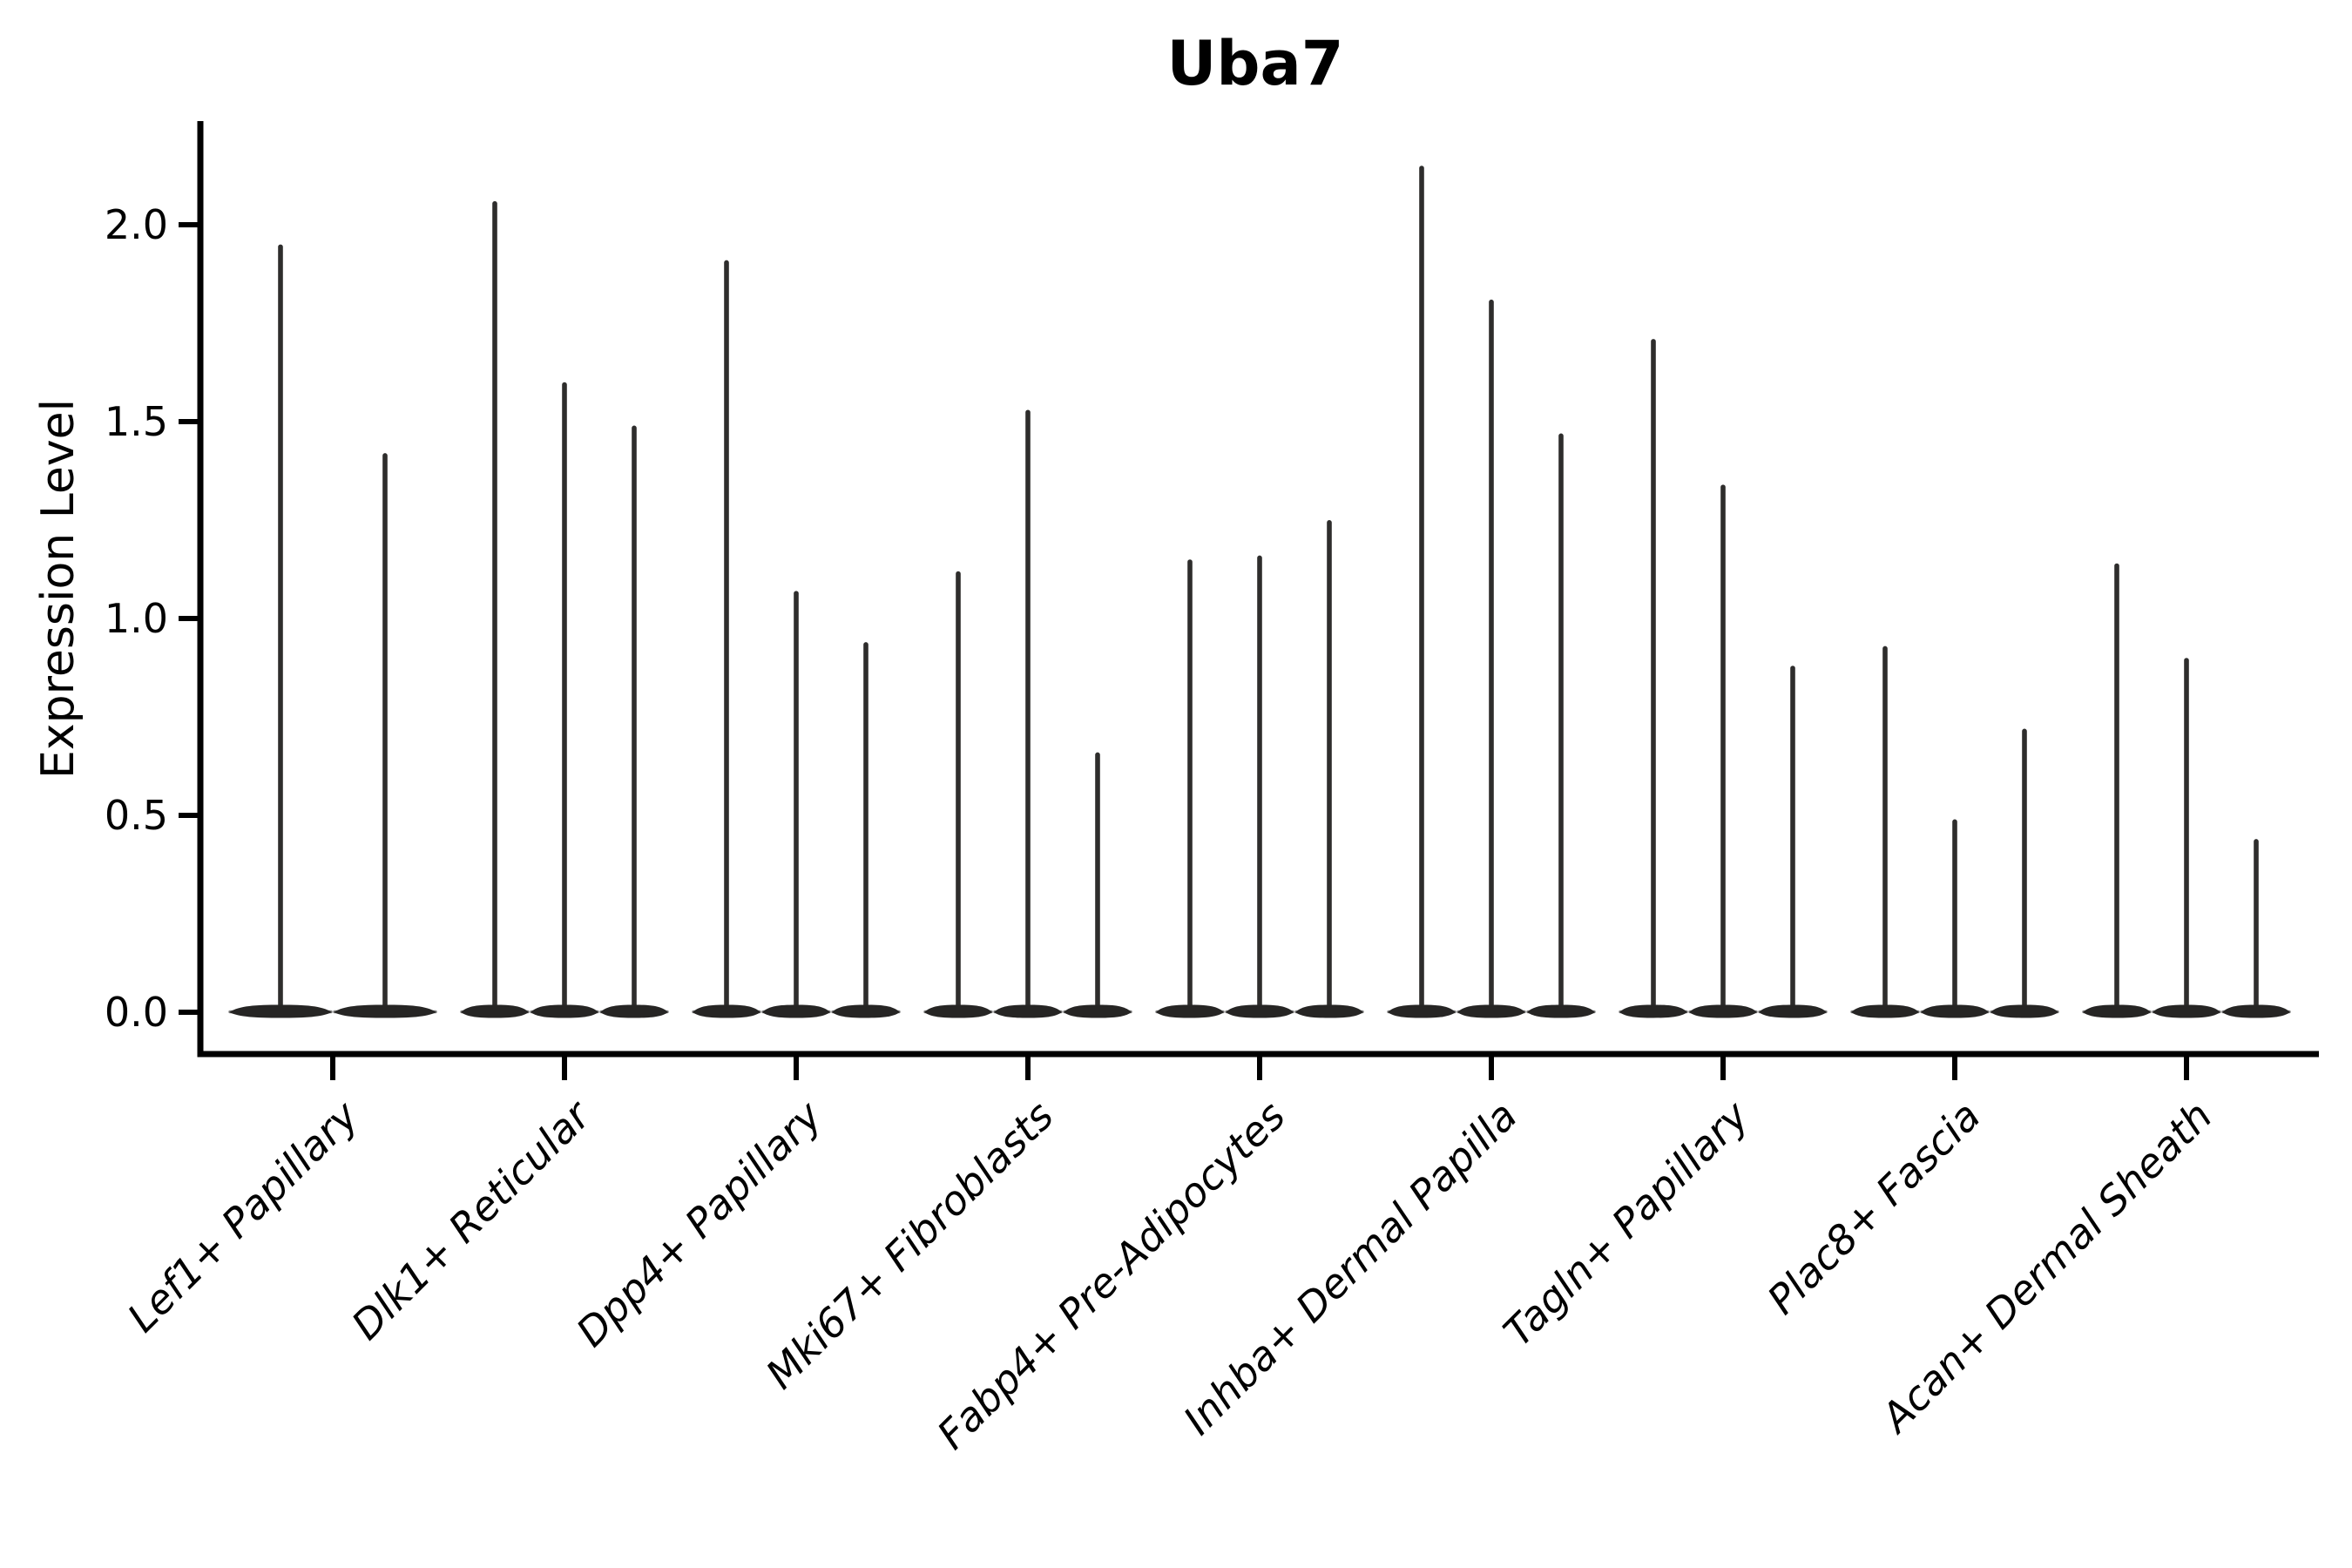 The width and height of the screenshot is (2352, 1568). I want to click on y-tick-label: 1.0, so click(136, 618).